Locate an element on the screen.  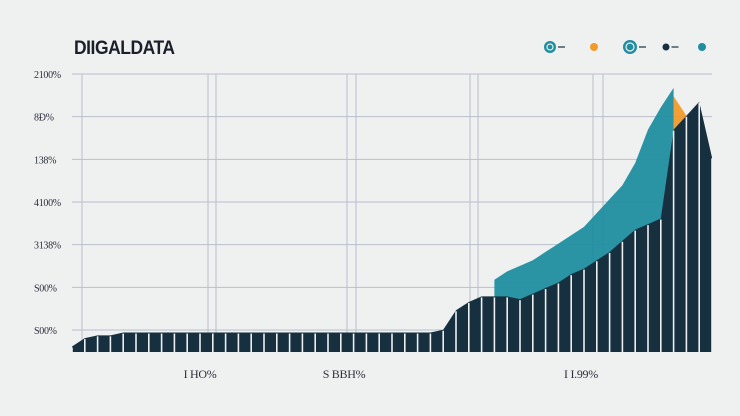
x-tick-label: S BBH% is located at coordinates (344, 374).